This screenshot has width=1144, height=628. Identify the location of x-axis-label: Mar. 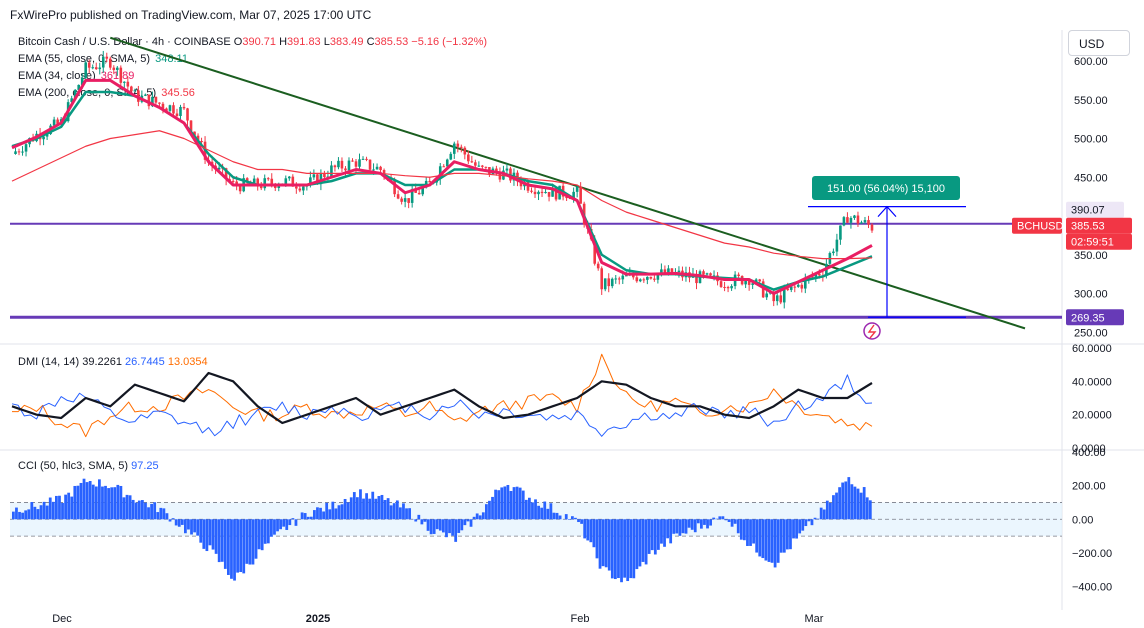
(814, 619).